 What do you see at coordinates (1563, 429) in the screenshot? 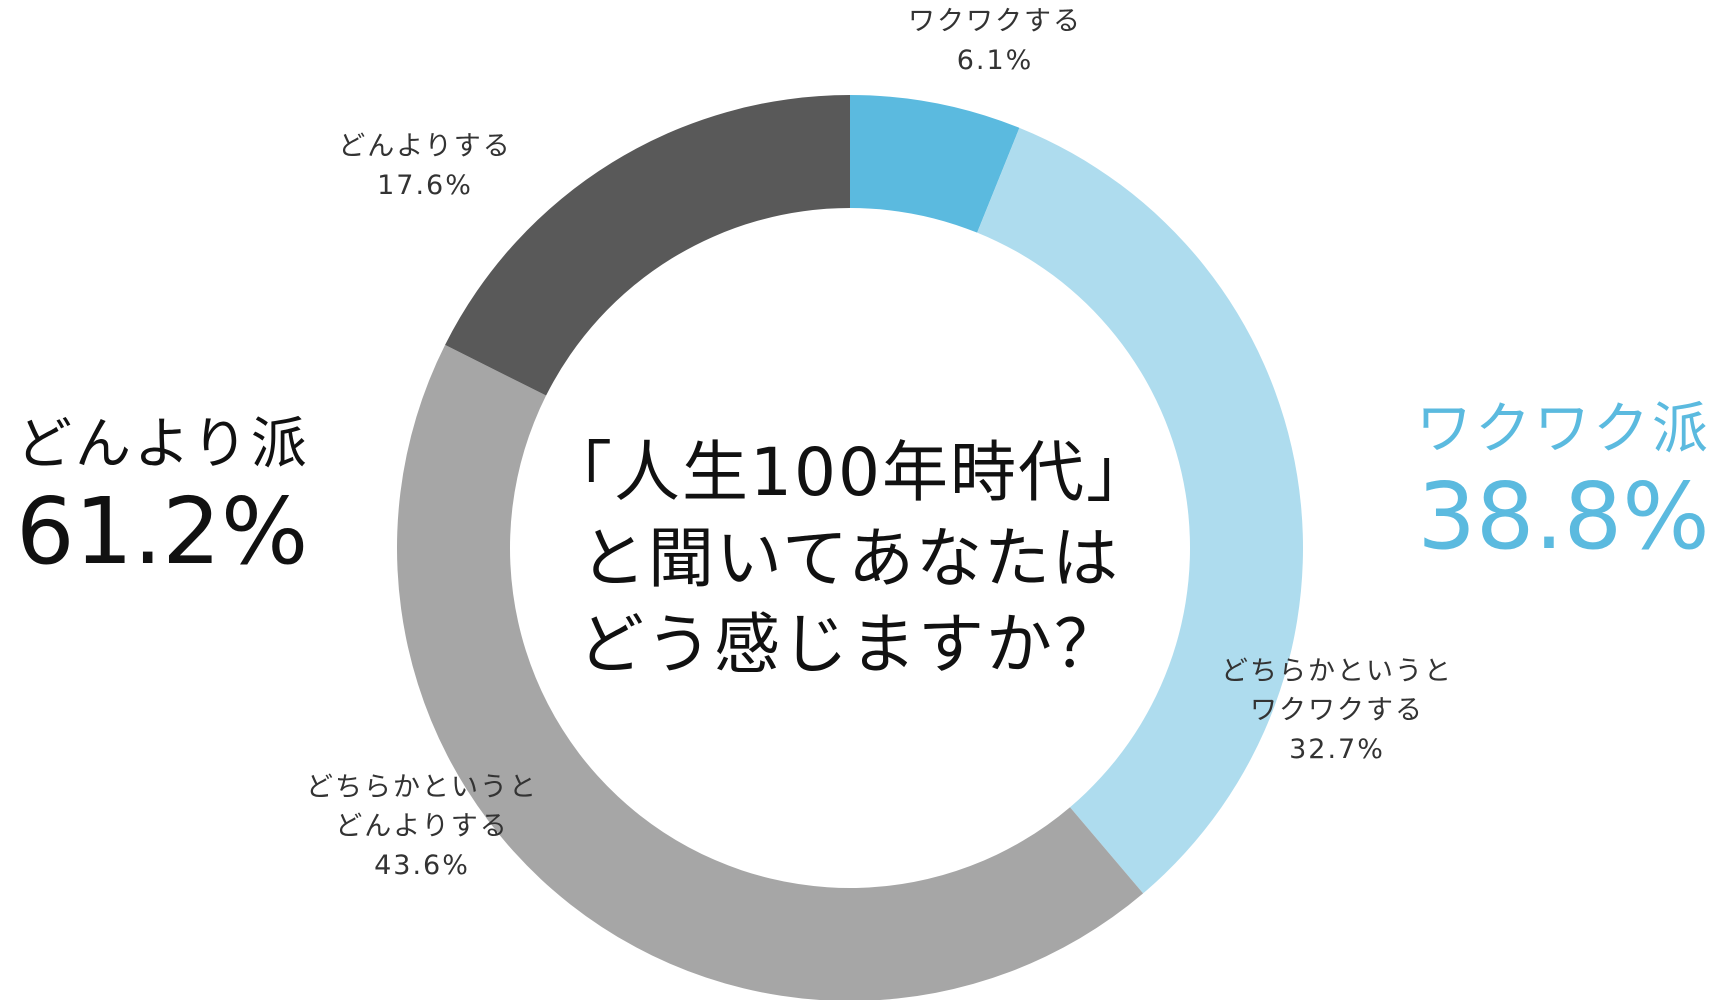
I see `group-name: ワクワク派` at bounding box center [1563, 429].